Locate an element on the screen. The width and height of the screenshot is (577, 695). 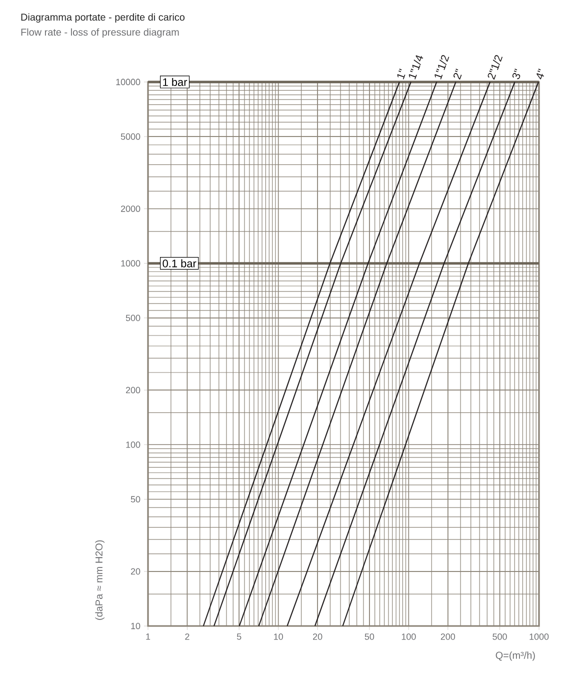
y-tick-label: 20 is located at coordinates (135, 571).